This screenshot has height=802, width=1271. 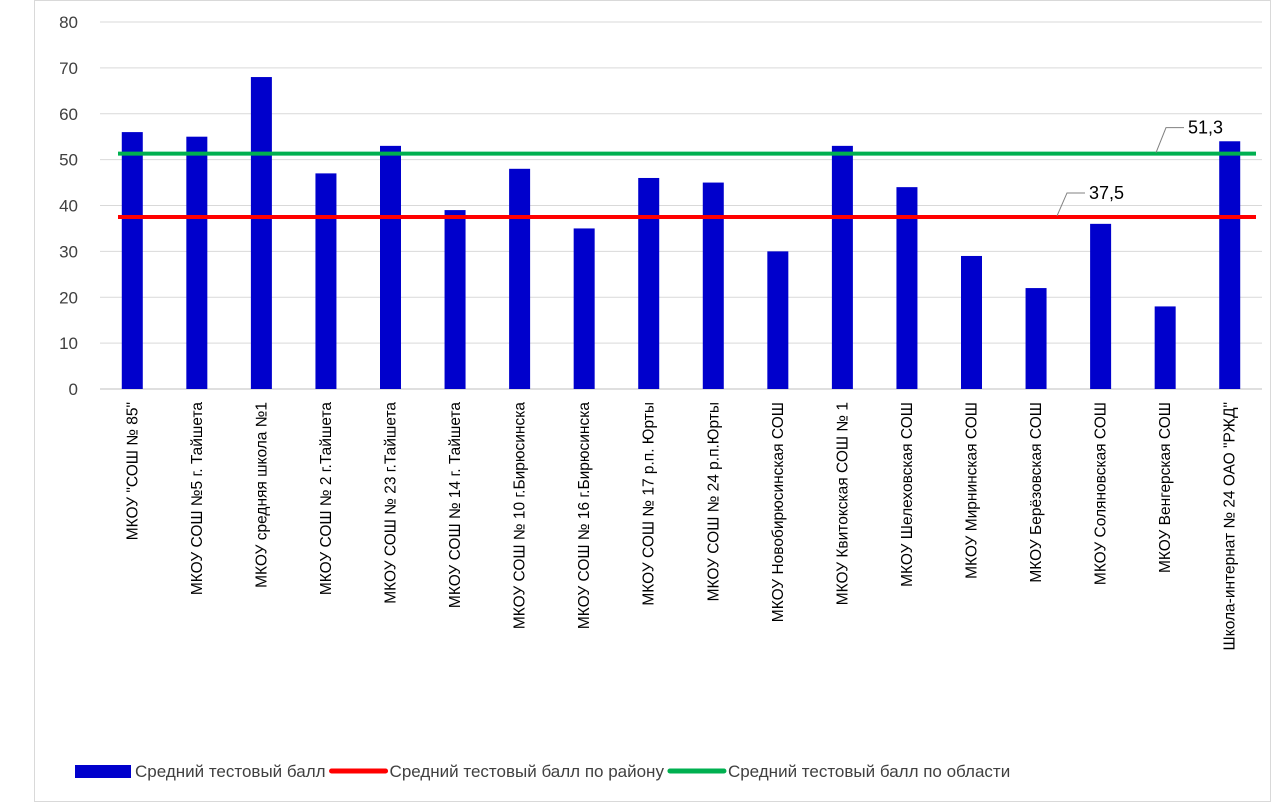 What do you see at coordinates (713, 501) in the screenshot?
I see `x-tick-label: МКОУ СОШ № 24 р.п.Юрты` at bounding box center [713, 501].